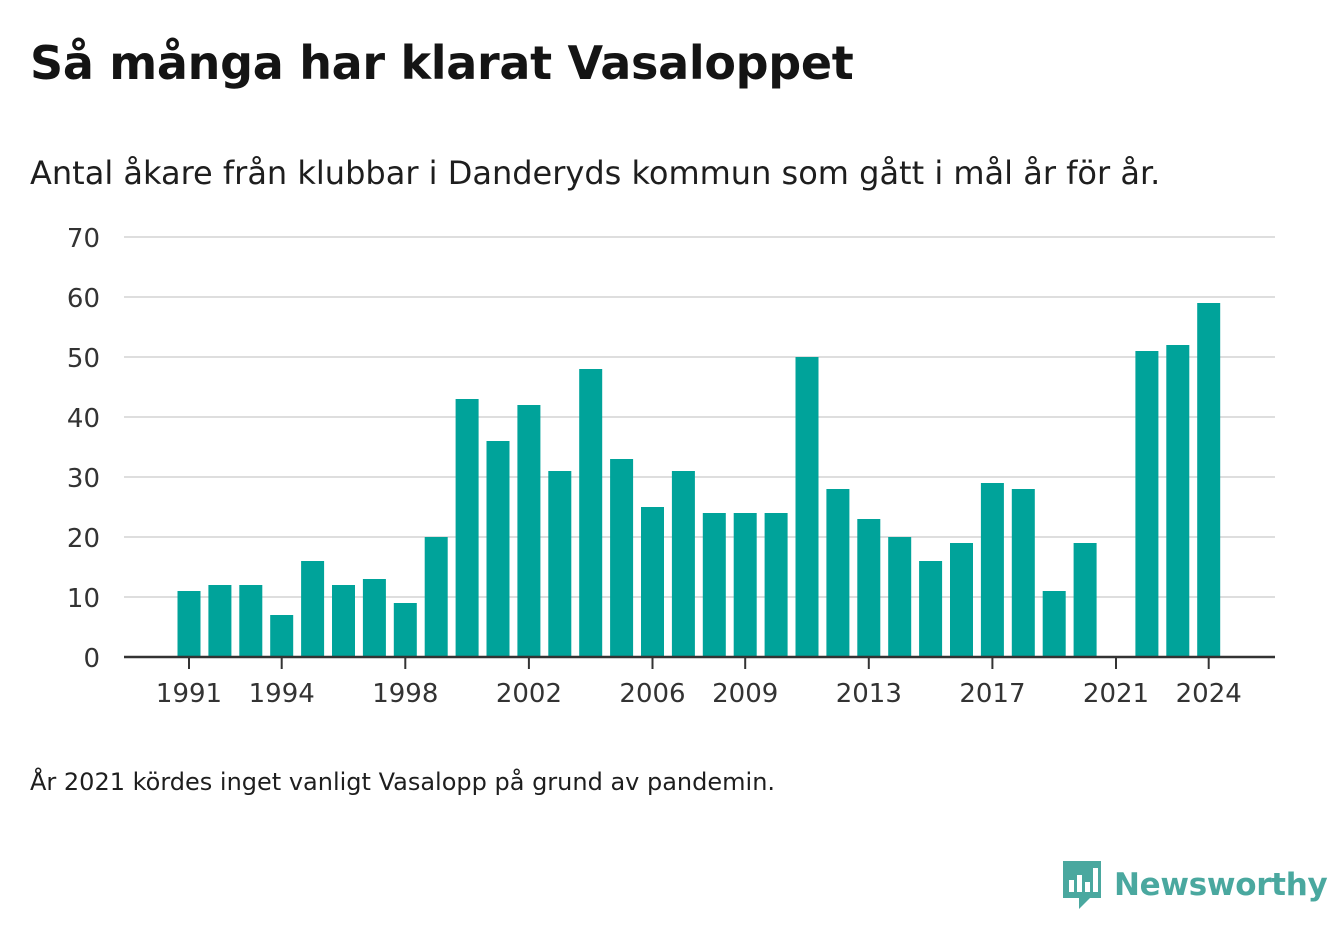 The height and width of the screenshot is (940, 1340). I want to click on bar-2010, so click(776, 585).